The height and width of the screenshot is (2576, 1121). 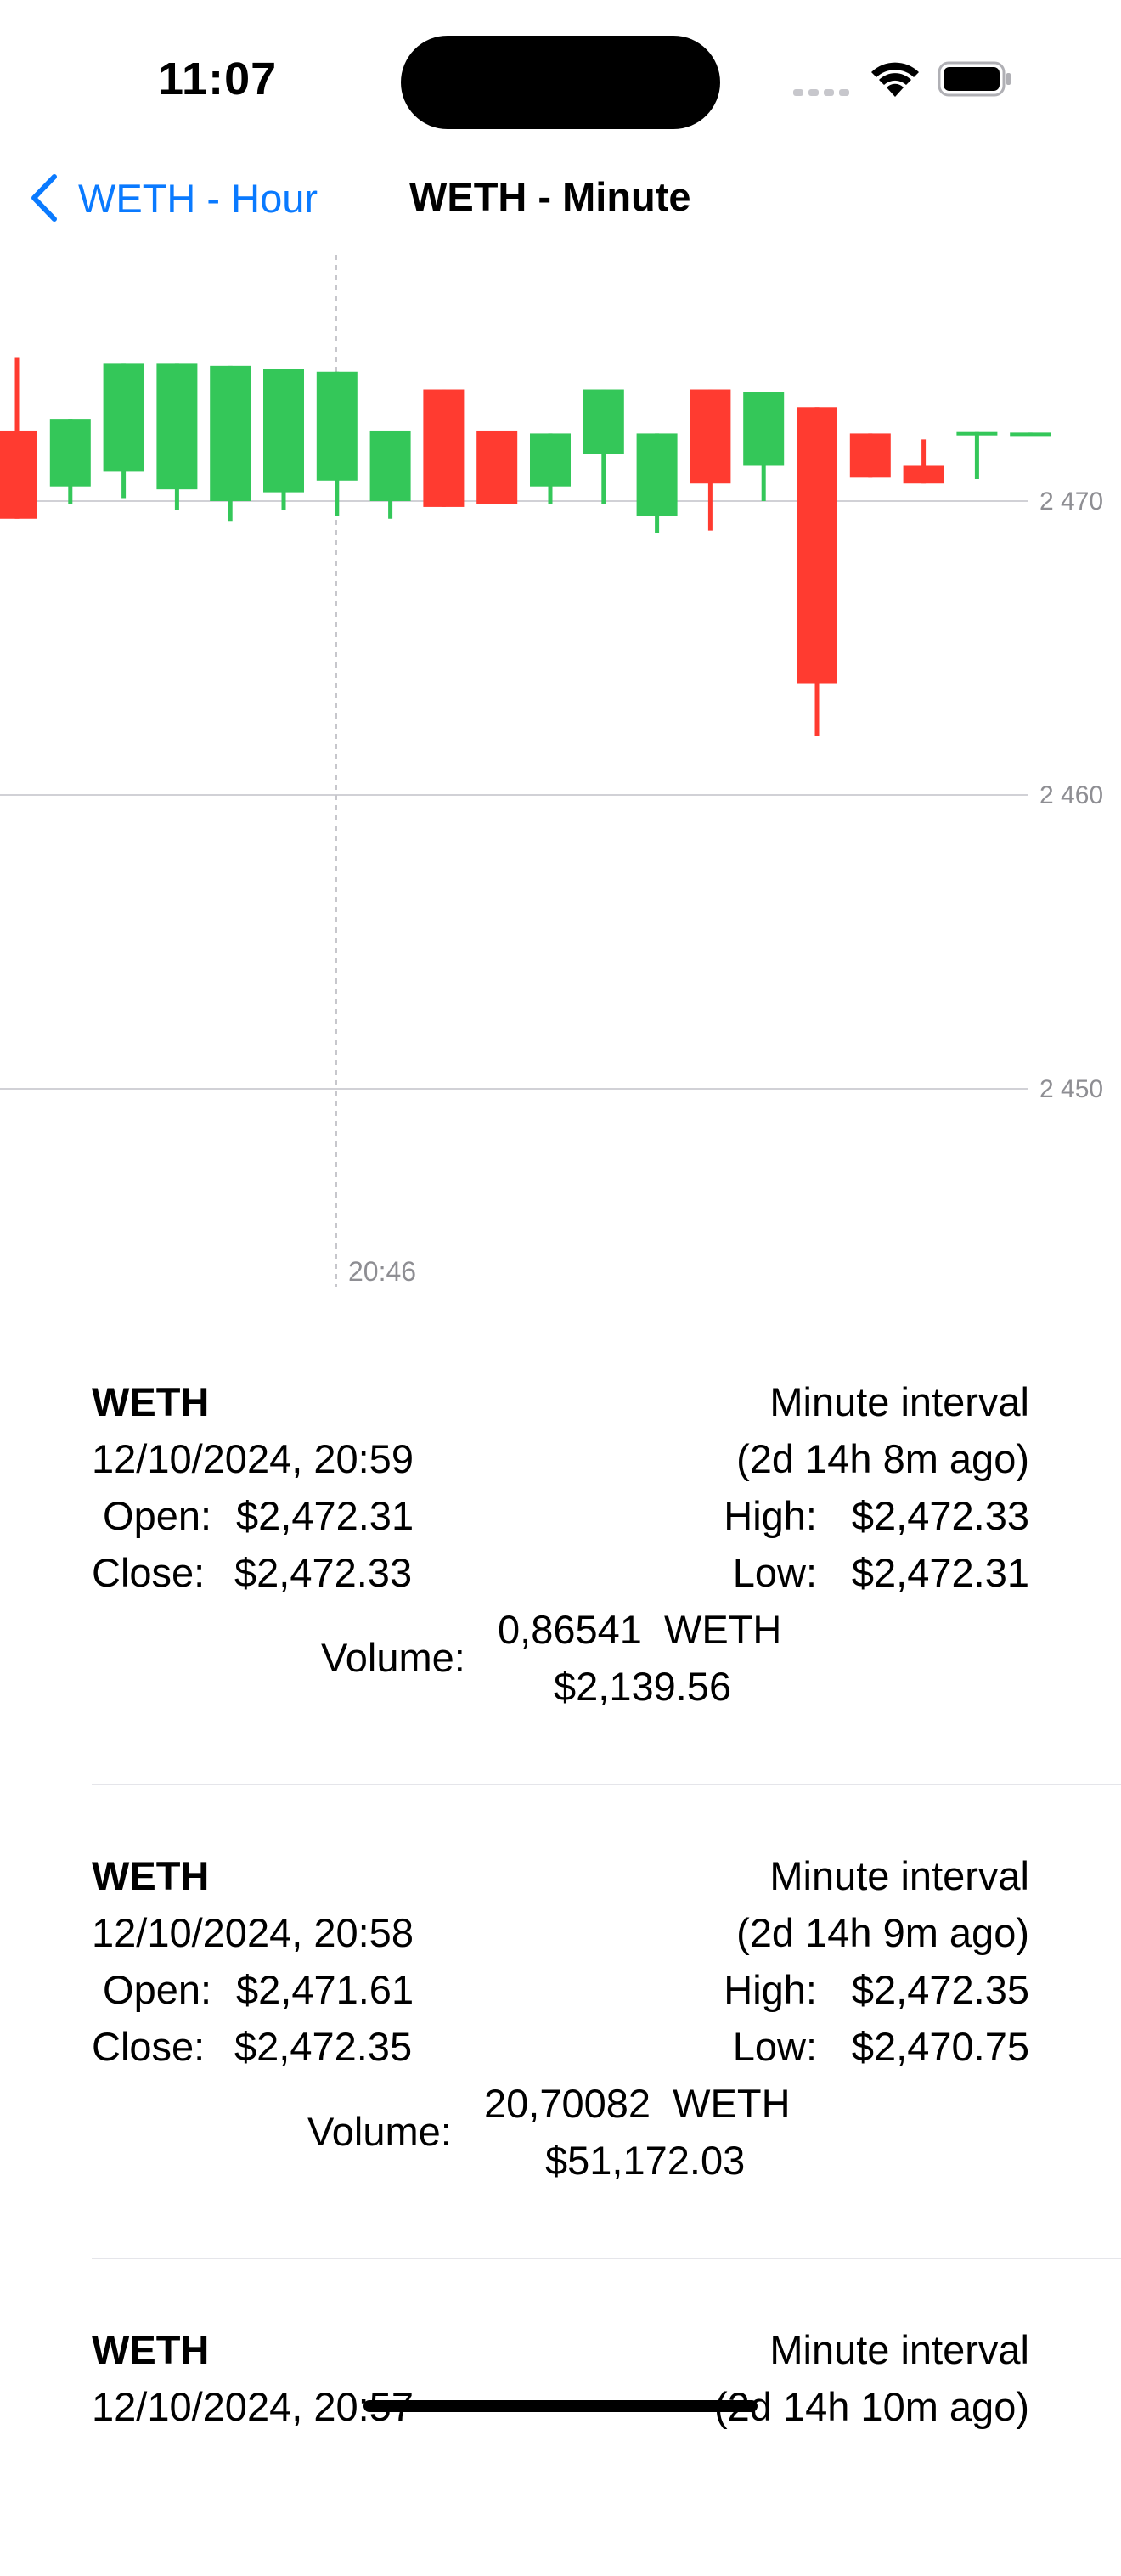 I want to click on y-tick-label: 2 470, so click(x=1071, y=502).